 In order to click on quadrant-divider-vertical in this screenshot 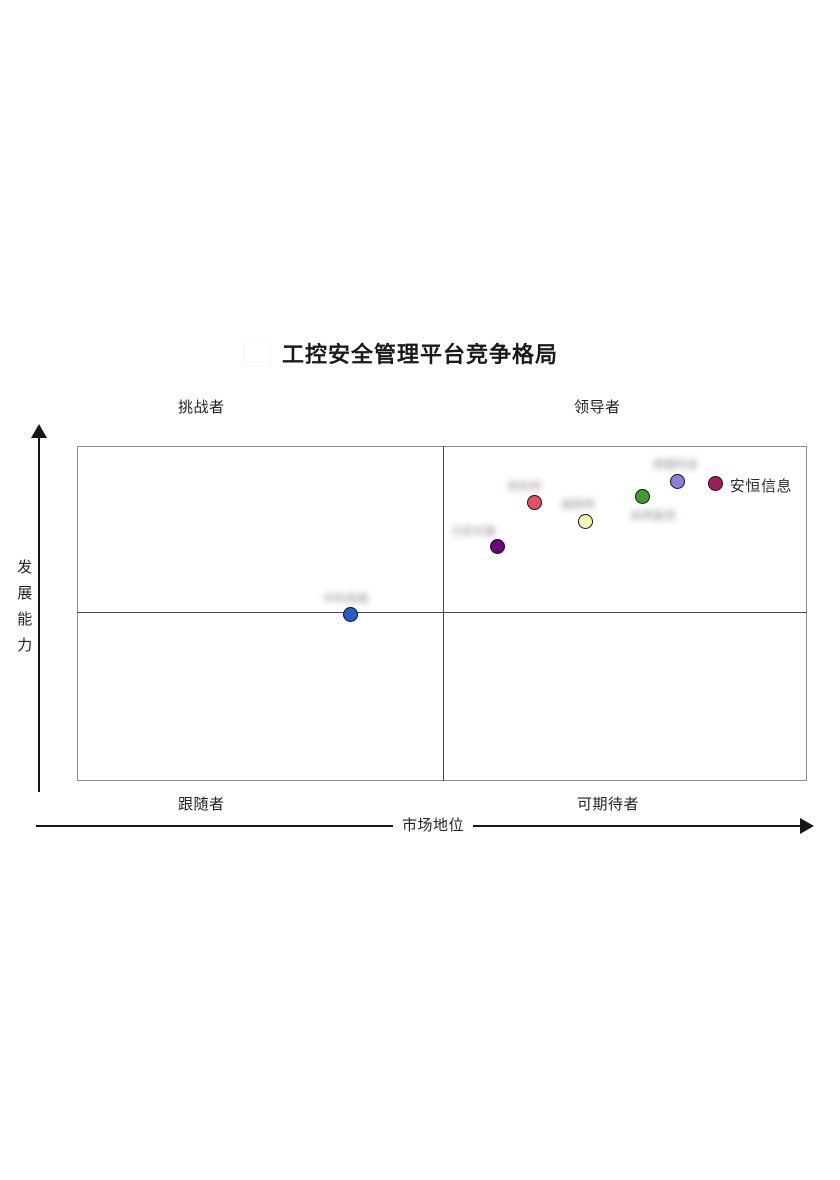, I will do `click(444, 613)`.